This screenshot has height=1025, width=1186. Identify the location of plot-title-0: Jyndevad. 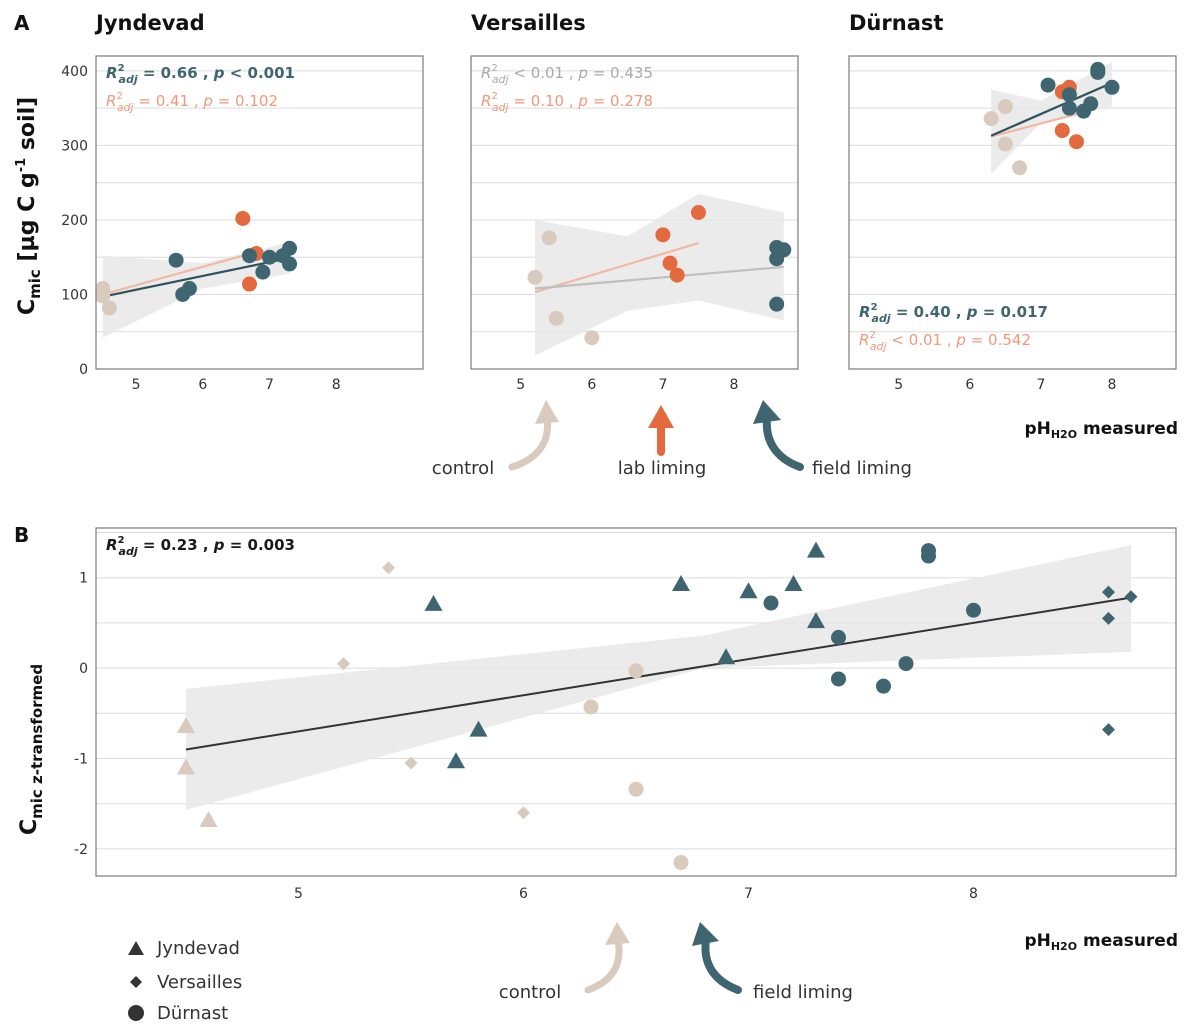
(149, 23).